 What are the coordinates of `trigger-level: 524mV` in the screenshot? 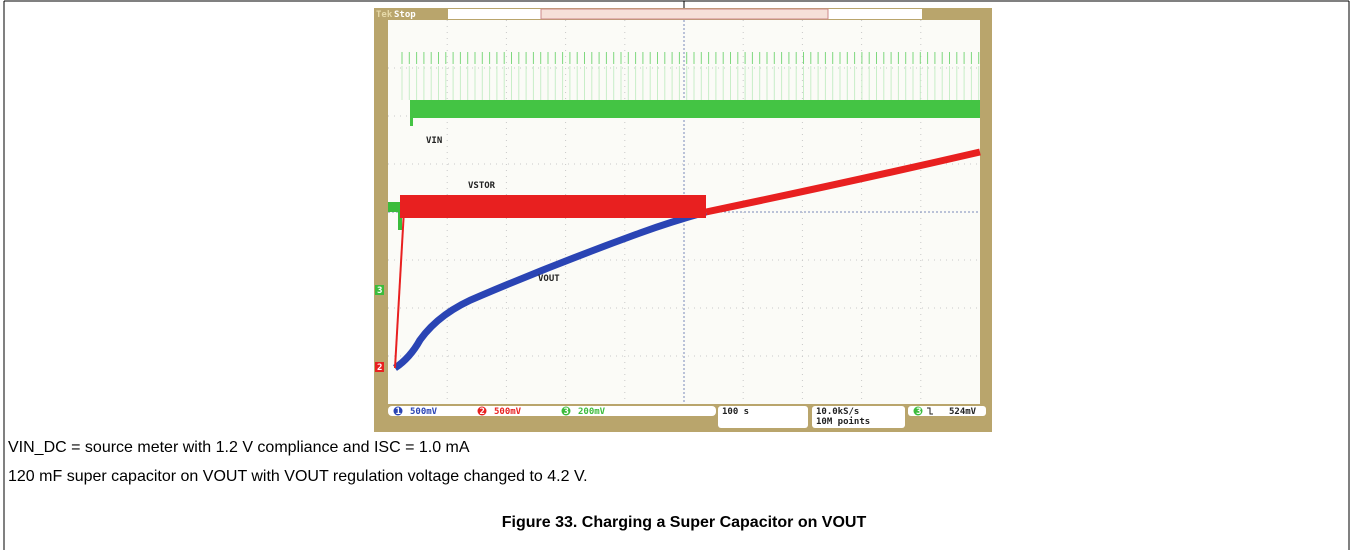 It's located at (963, 412).